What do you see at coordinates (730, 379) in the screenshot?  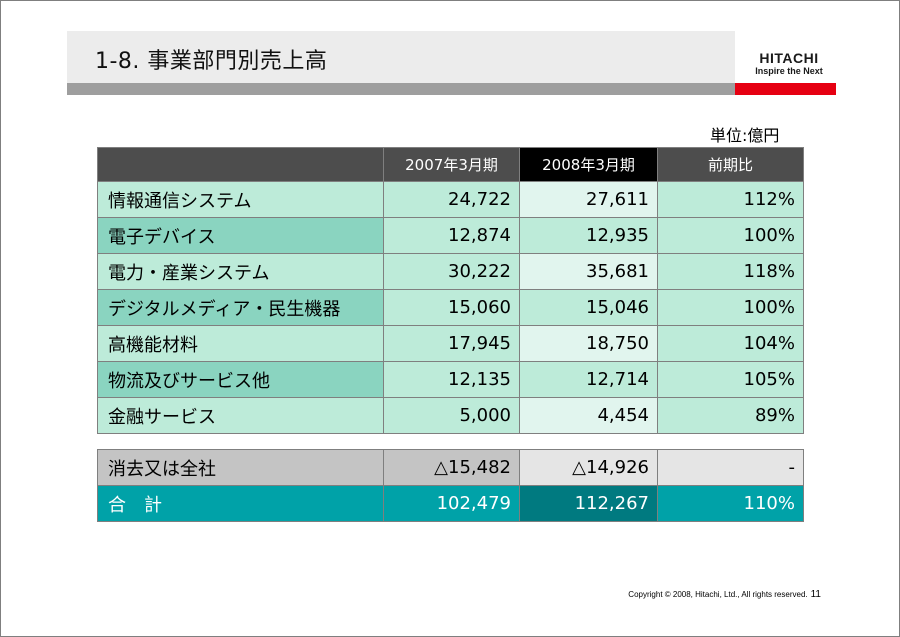 I see `ratio-value: 105%` at bounding box center [730, 379].